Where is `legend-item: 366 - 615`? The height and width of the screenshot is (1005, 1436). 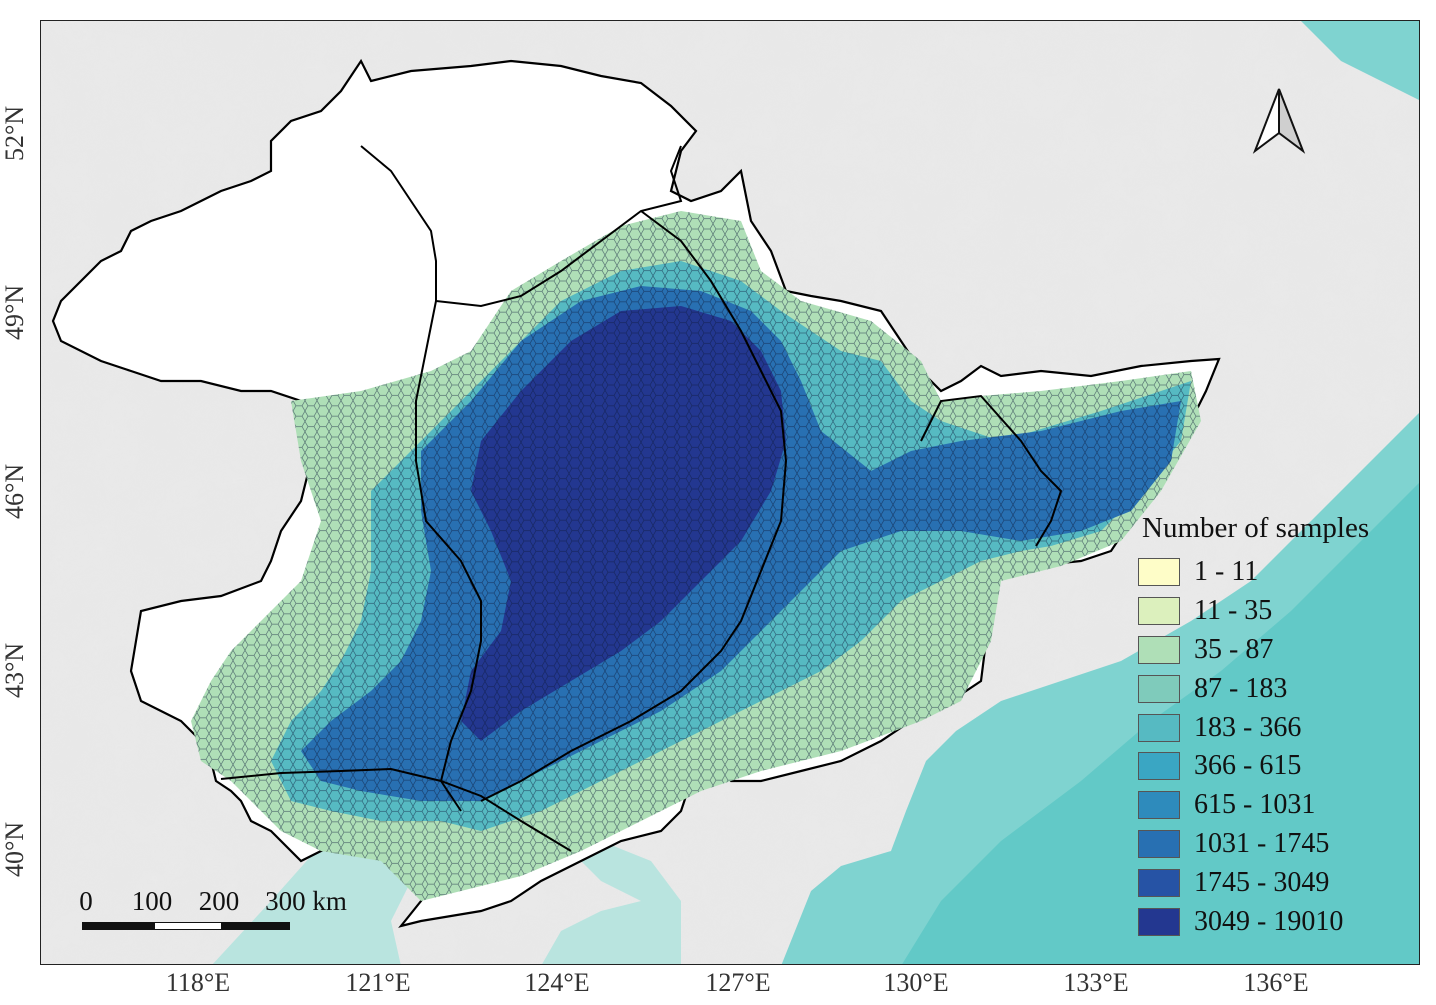
legend-item: 366 - 615 is located at coordinates (1273, 766).